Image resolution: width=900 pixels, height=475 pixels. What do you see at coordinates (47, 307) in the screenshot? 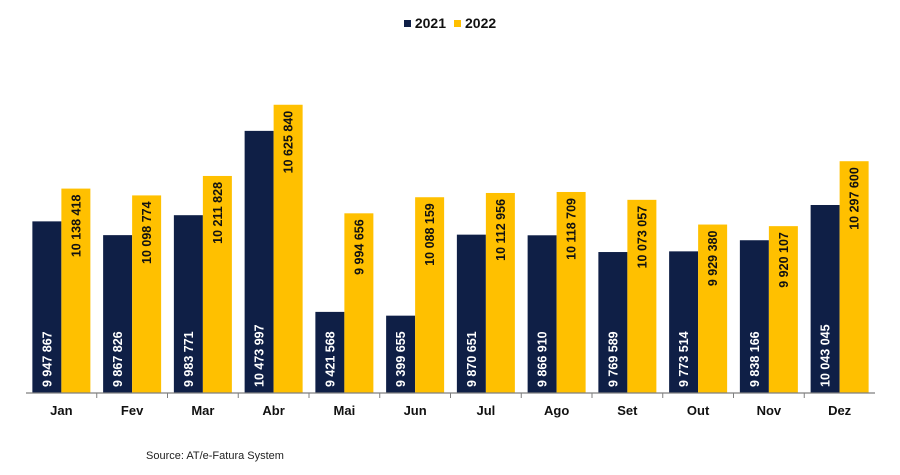
I see `bar-2021-jan` at bounding box center [47, 307].